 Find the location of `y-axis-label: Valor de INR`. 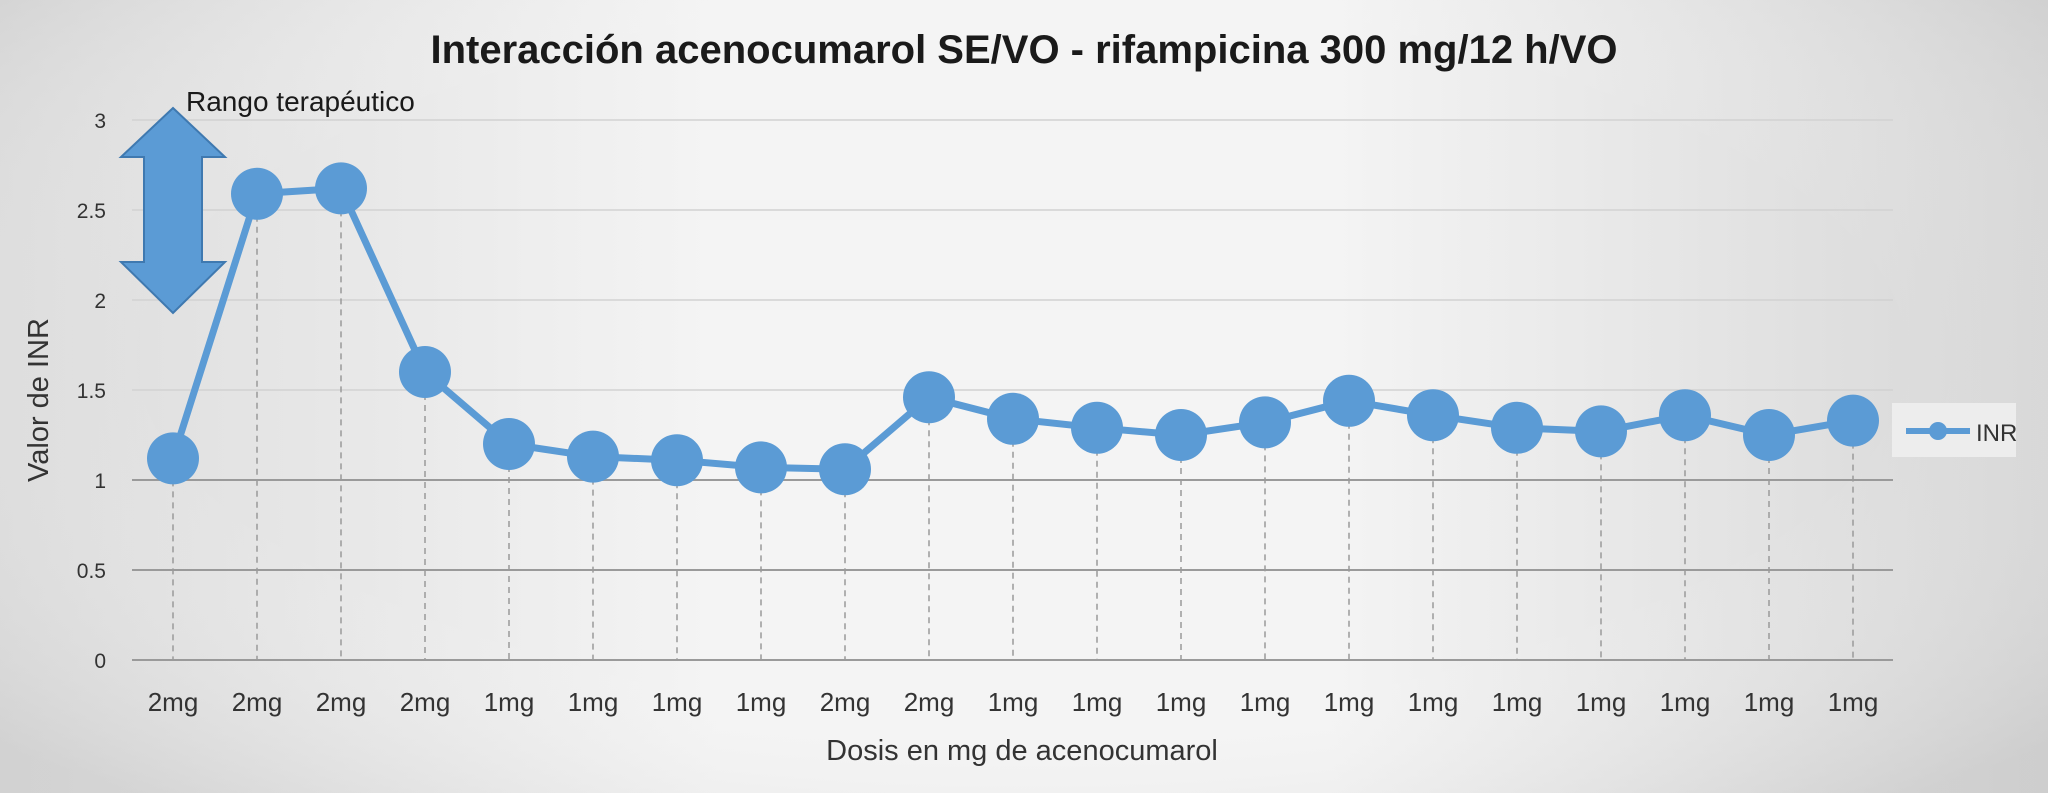

y-axis-label: Valor de INR is located at coordinates (39, 400).